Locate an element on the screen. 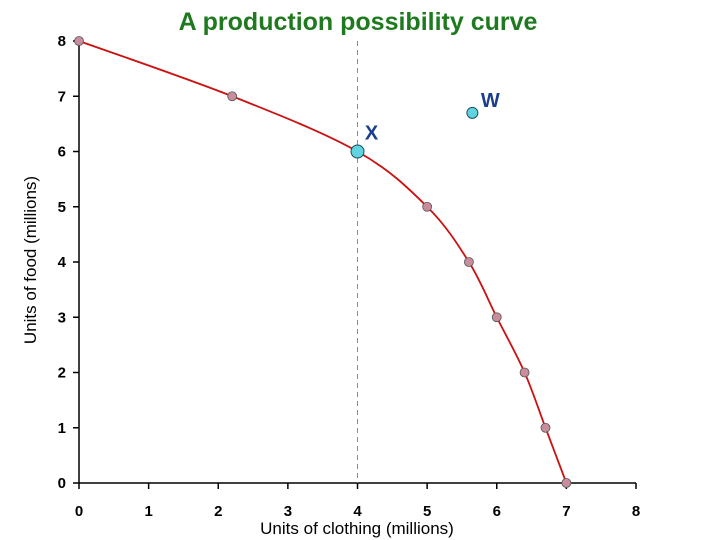 The height and width of the screenshot is (540, 720). x-tick-label: 7 is located at coordinates (566, 511).